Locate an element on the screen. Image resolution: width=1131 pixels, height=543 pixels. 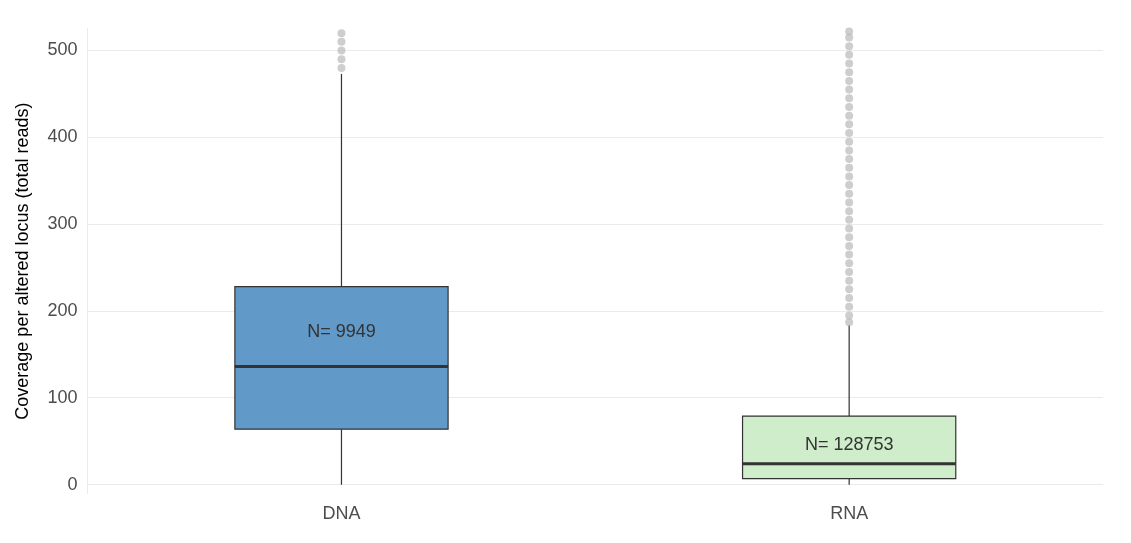
y-axis-title: Coverage per altered locus (total reads) is located at coordinates (21, 261).